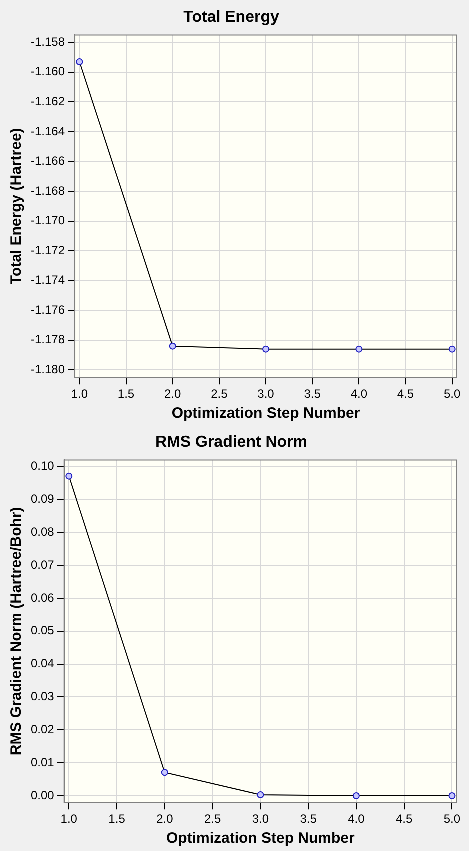 The image size is (469, 851). I want to click on y-tick-label: 0.09, so click(42, 499).